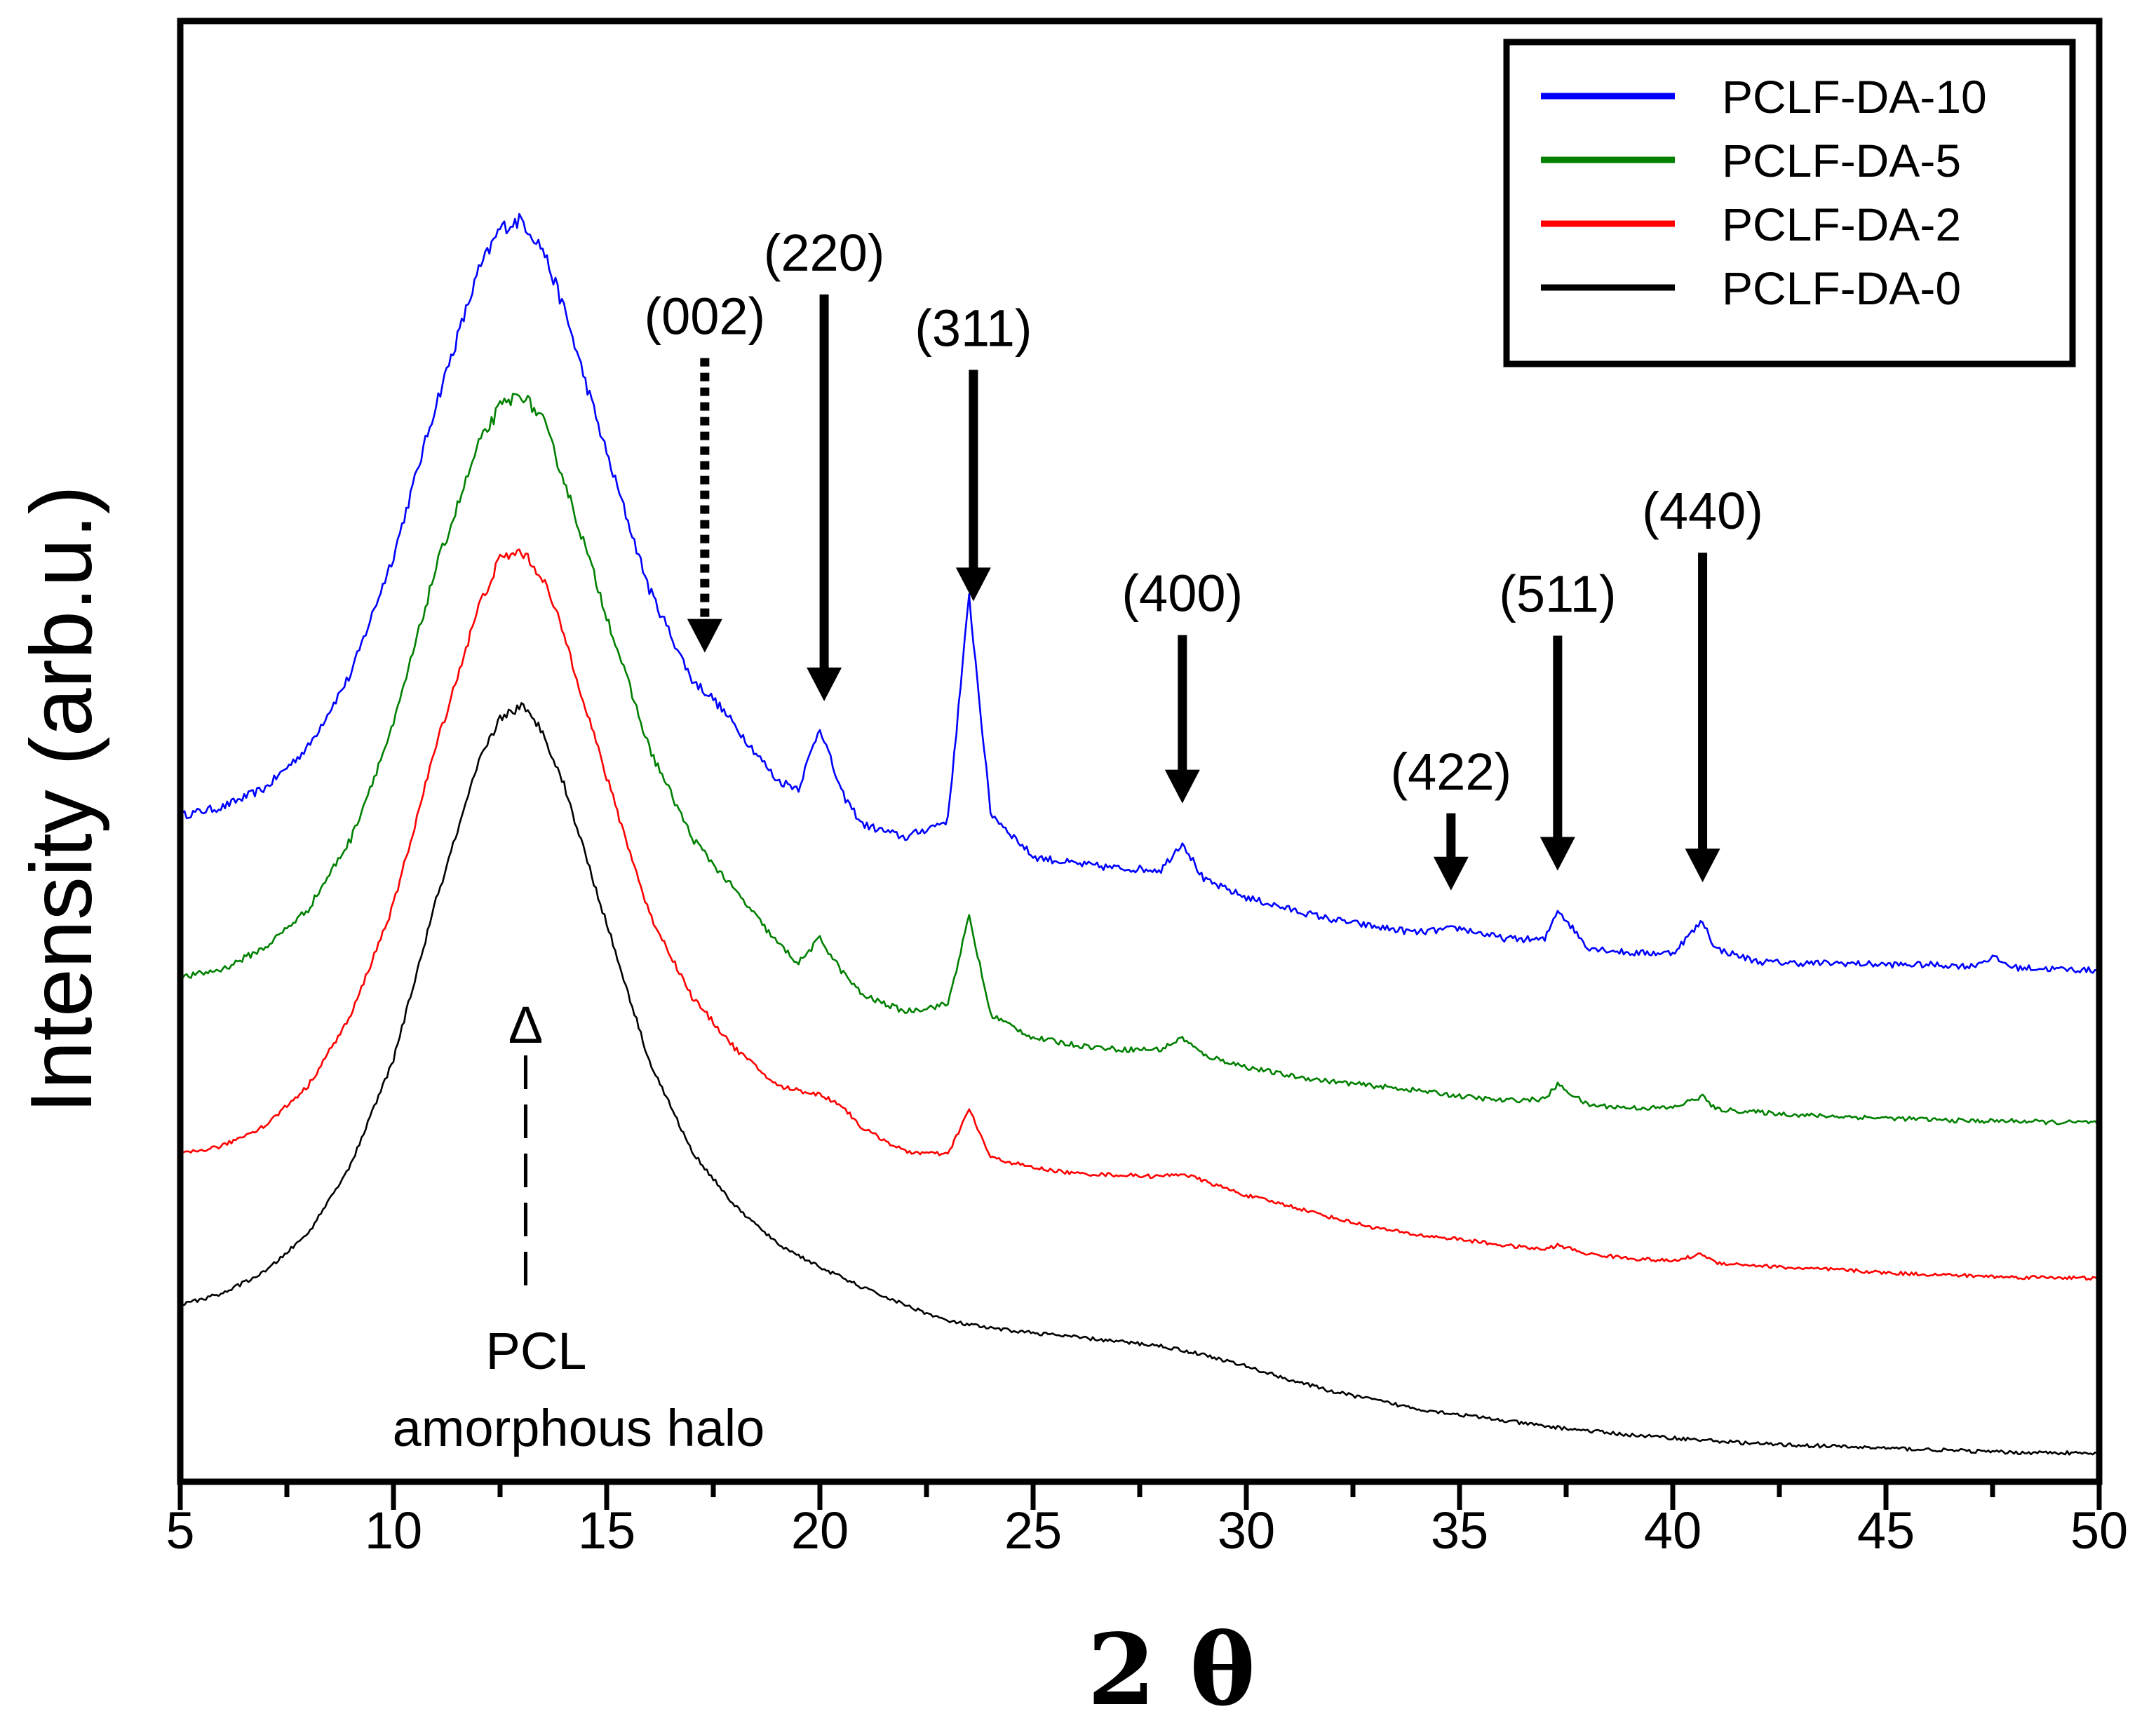  What do you see at coordinates (1246, 1531) in the screenshot?
I see `x-tick-label: 30` at bounding box center [1246, 1531].